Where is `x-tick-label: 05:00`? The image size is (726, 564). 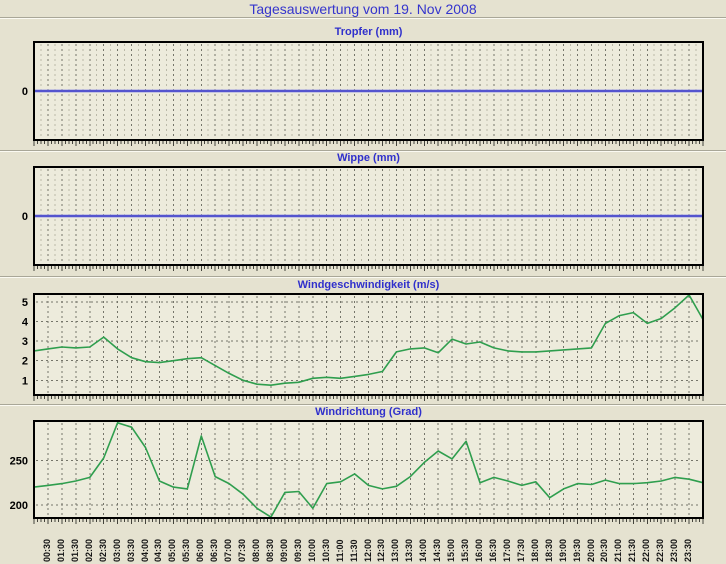
x-tick-label: 05:00 is located at coordinates (172, 550).